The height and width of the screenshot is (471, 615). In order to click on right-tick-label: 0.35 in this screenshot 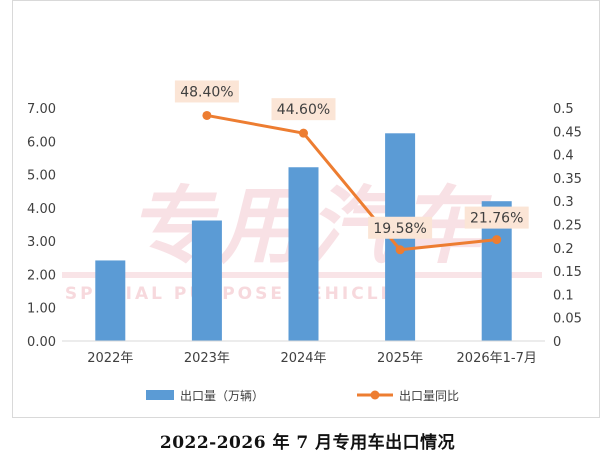, I will do `click(567, 179)`.